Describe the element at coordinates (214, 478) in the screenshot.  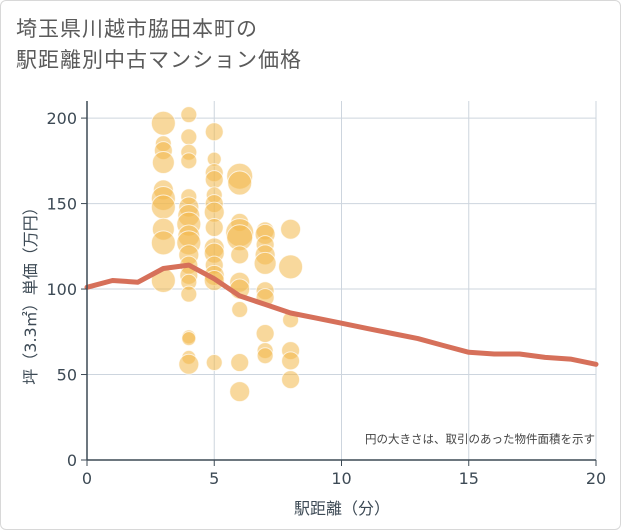
I see `x-tick-label: 5` at that location.